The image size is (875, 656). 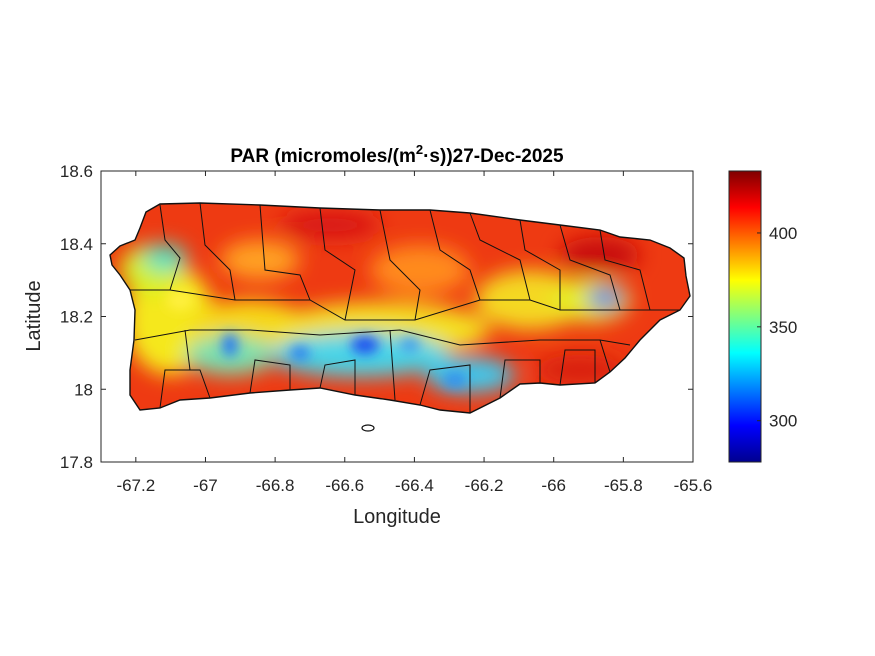 What do you see at coordinates (275, 485) in the screenshot?
I see `x-tick-label: -66.8` at bounding box center [275, 485].